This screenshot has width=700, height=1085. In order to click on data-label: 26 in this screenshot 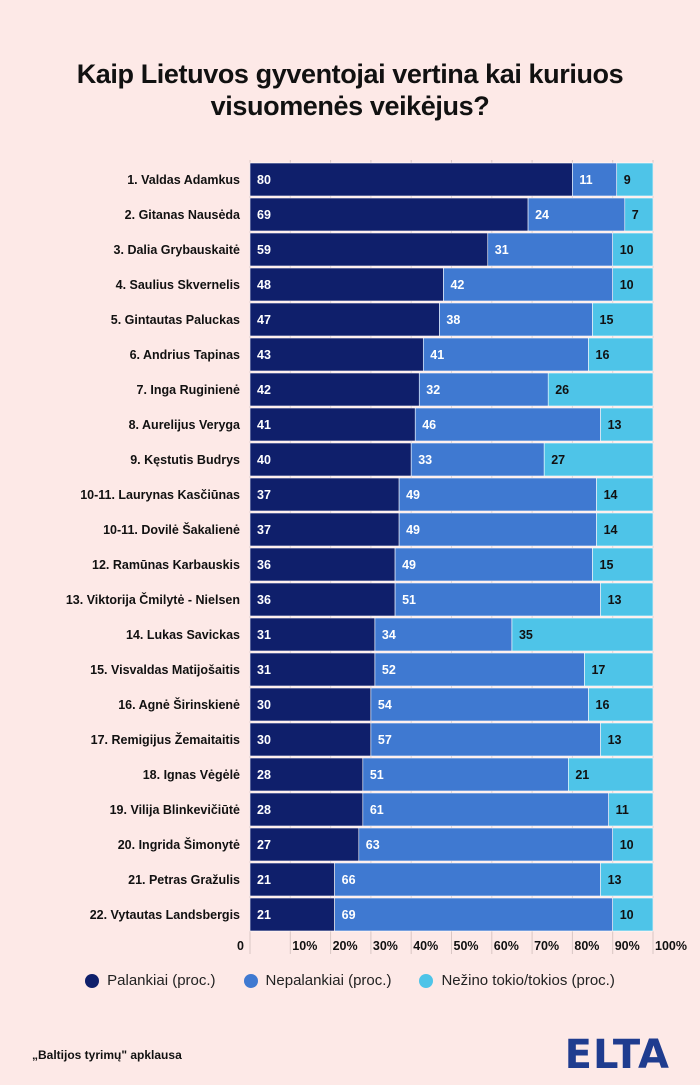, I will do `click(562, 390)`.